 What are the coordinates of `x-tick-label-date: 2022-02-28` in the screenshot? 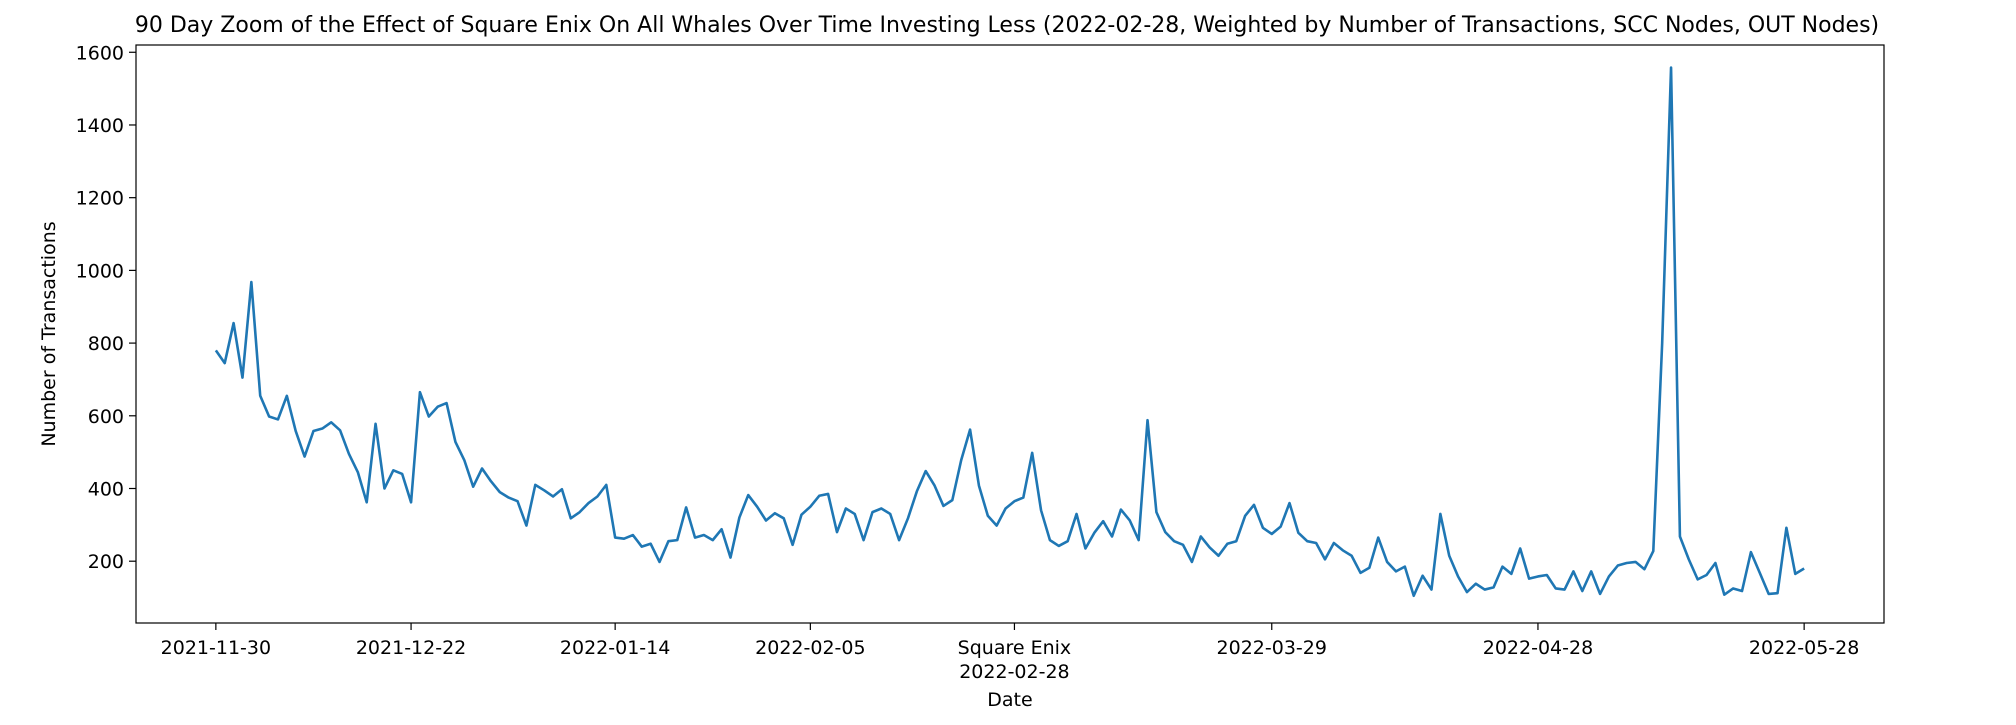 It's located at (1014, 672).